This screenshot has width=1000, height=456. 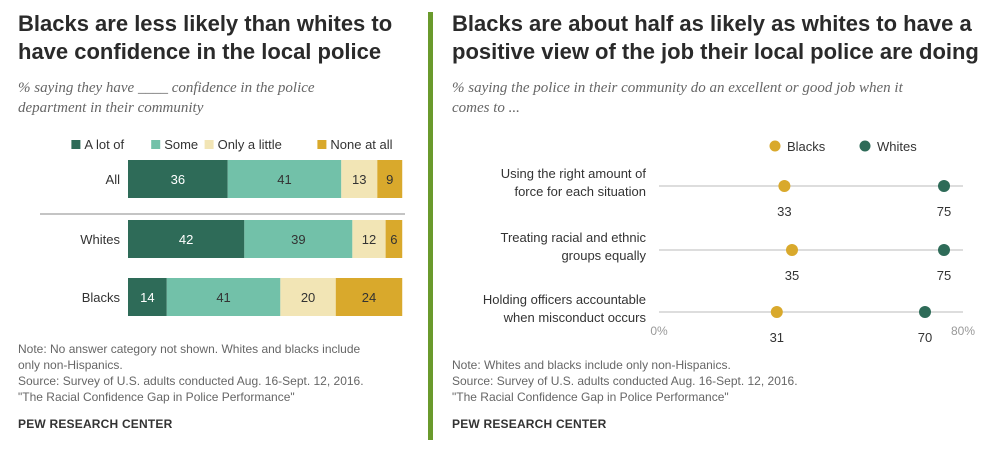 I want to click on bar-blacks-some, so click(x=223, y=297).